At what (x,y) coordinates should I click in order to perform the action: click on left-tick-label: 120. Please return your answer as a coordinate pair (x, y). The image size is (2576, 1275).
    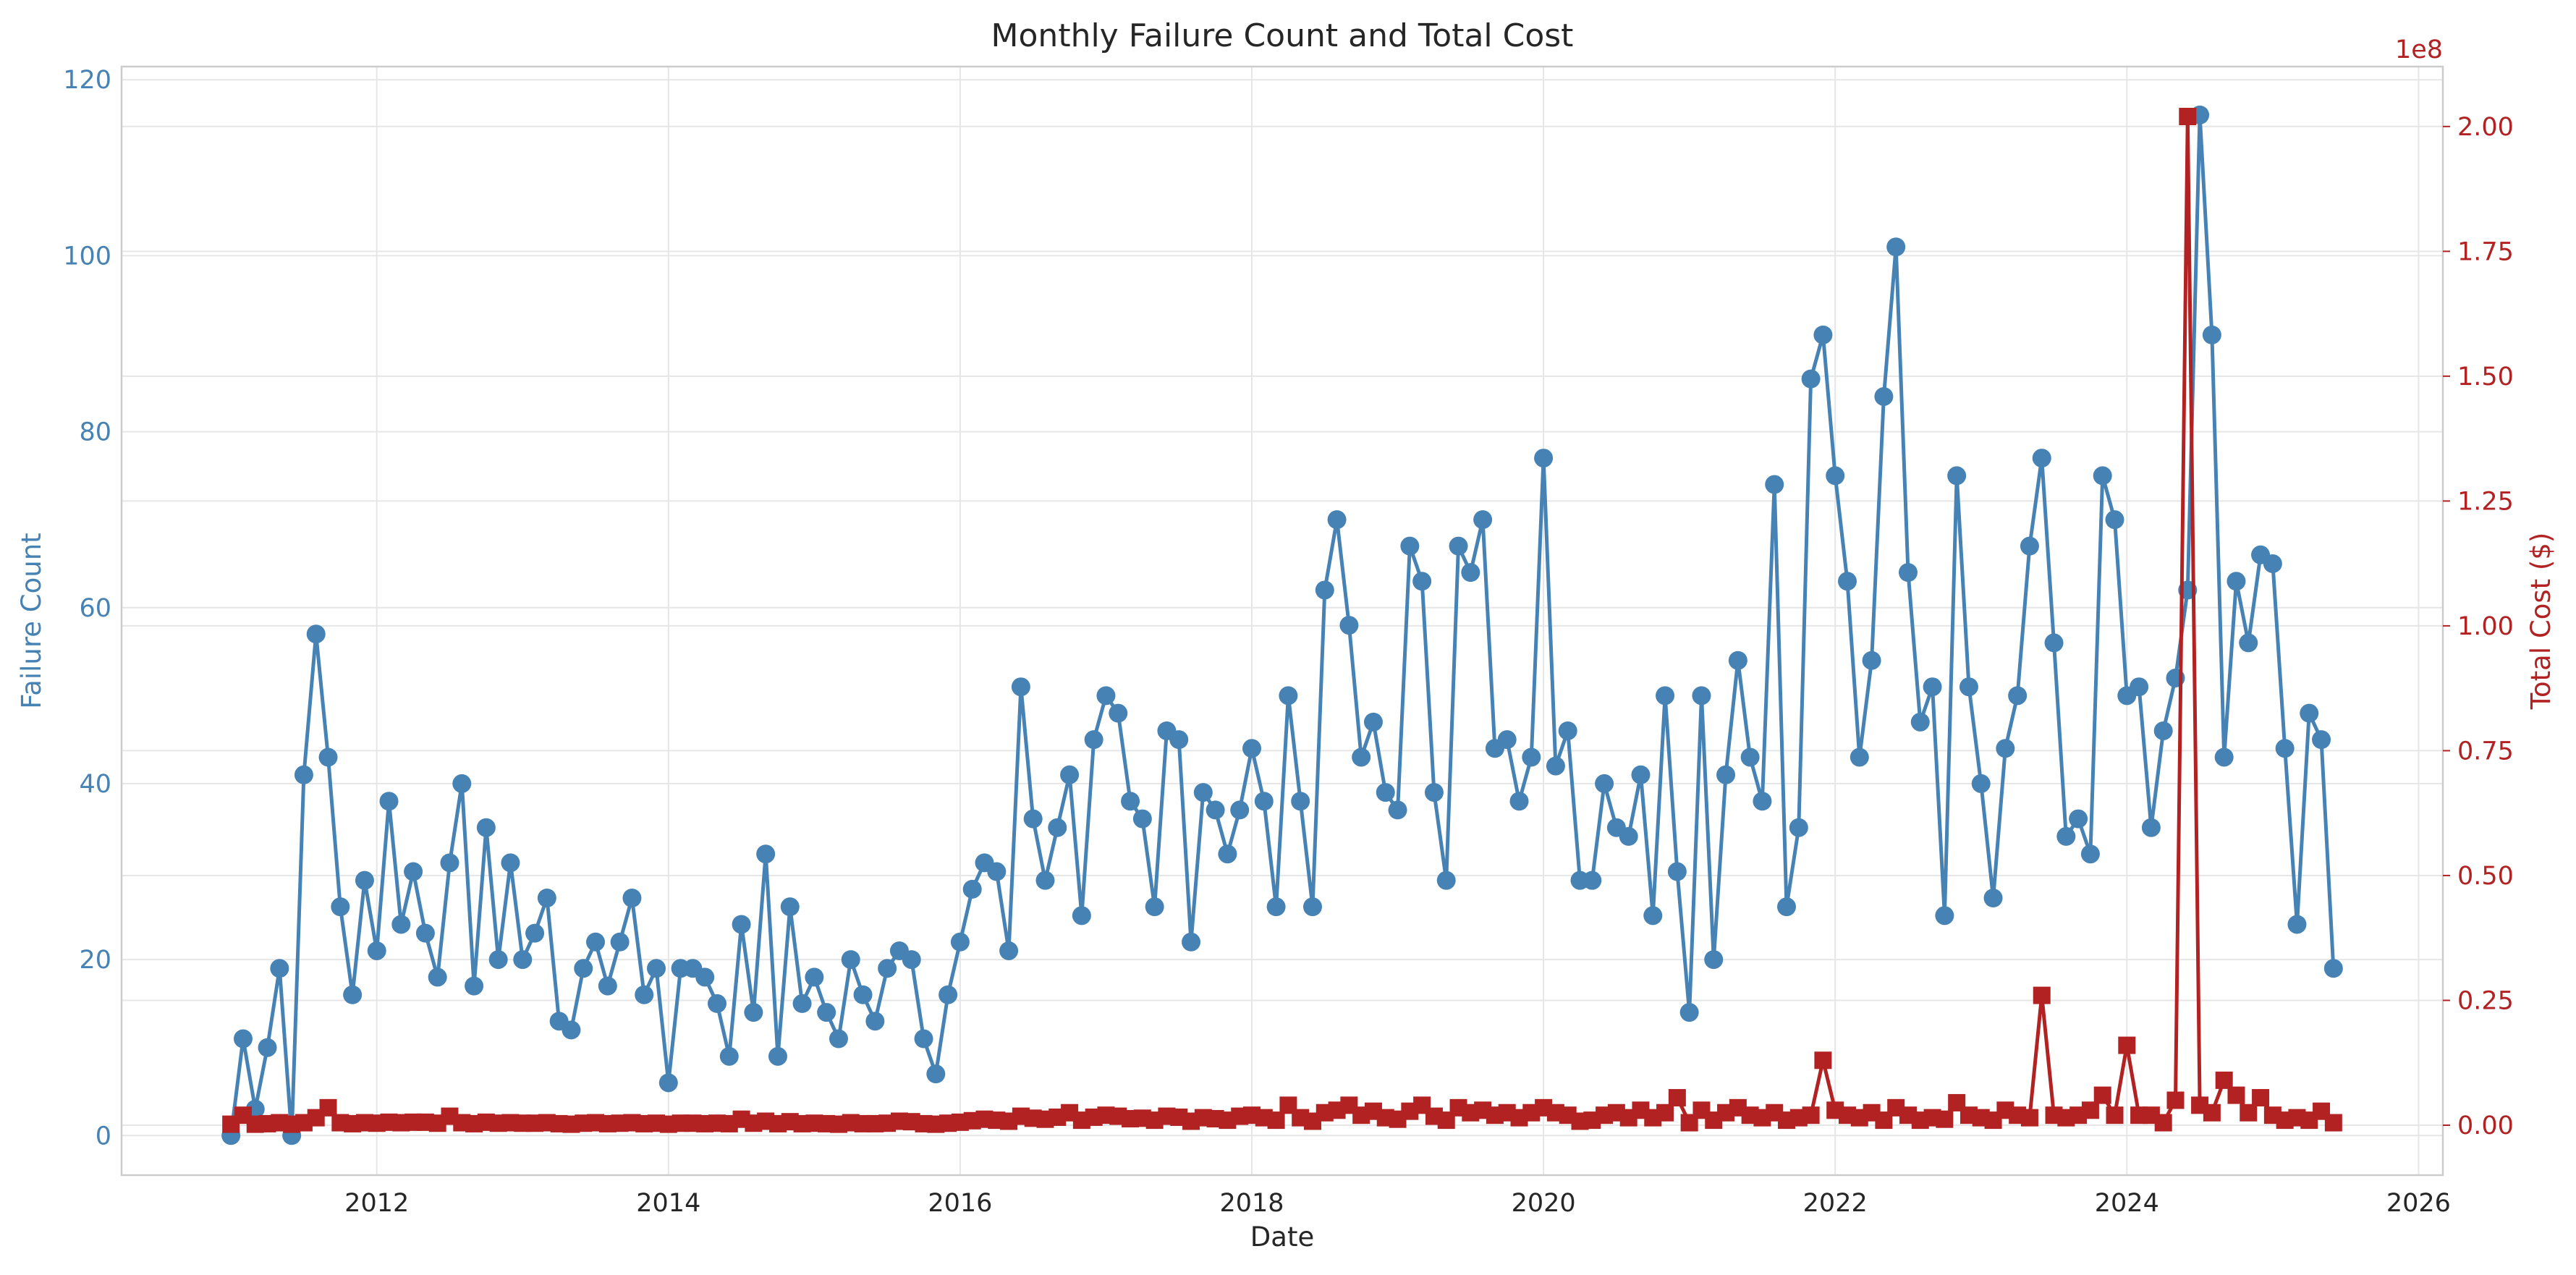
    Looking at the image, I should click on (87, 80).